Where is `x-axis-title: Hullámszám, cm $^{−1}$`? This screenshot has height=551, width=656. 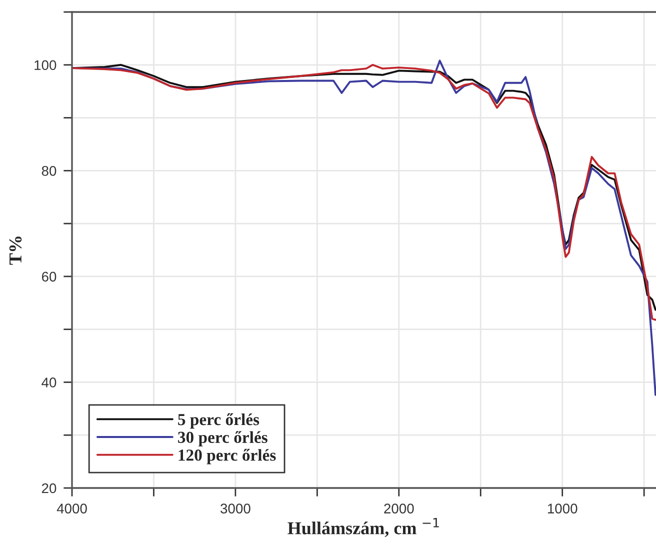
x-axis-title: Hullámszám, cm $^{−1}$ is located at coordinates (363, 527).